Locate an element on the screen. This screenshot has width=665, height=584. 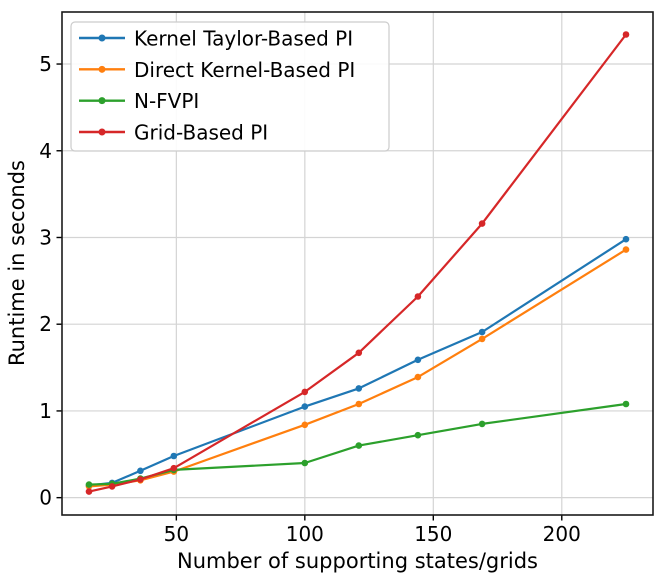
legend-box is located at coordinates (230, 86).